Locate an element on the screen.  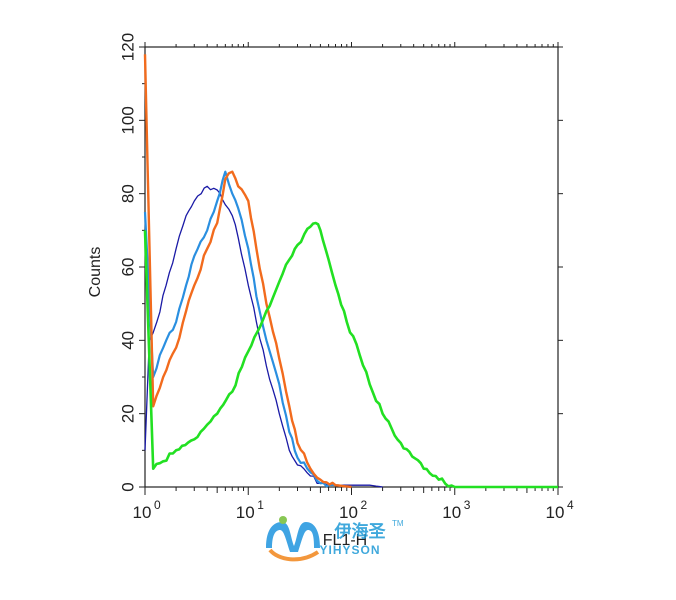
y-tick-label: 100 is located at coordinates (127, 120).